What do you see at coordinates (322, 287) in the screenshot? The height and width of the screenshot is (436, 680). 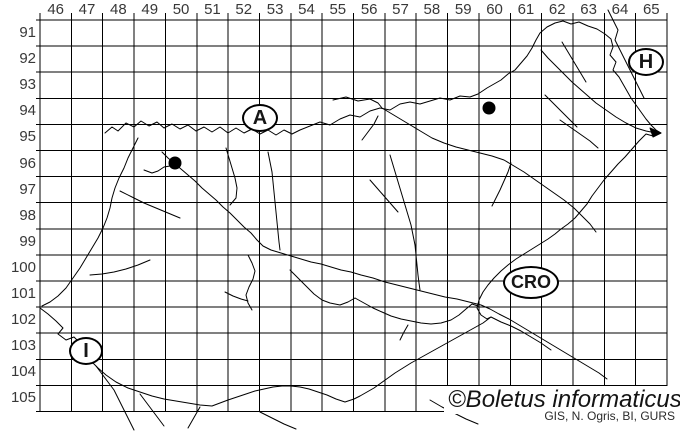 I see `river-krka-headwater-path` at bounding box center [322, 287].